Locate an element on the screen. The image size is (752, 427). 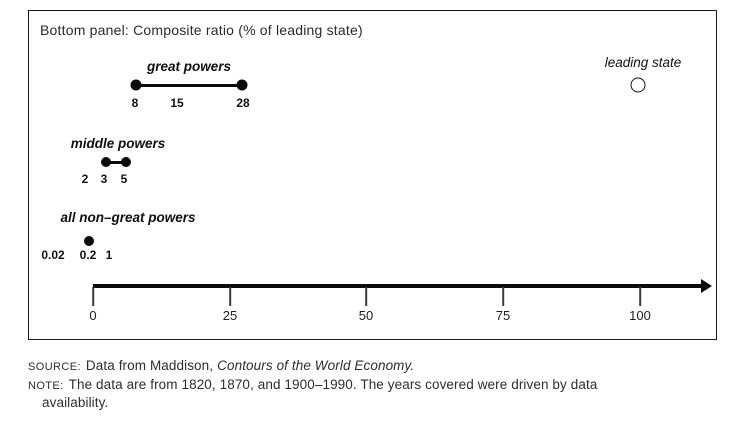
great-powers-max-dot is located at coordinates (242, 85).